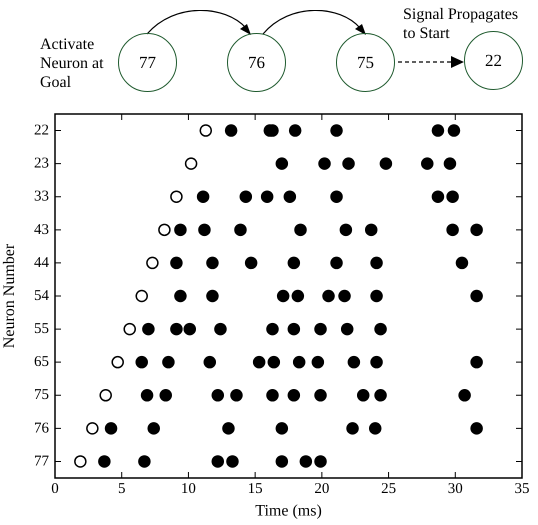  I want to click on node-circle: 77, so click(147, 62).